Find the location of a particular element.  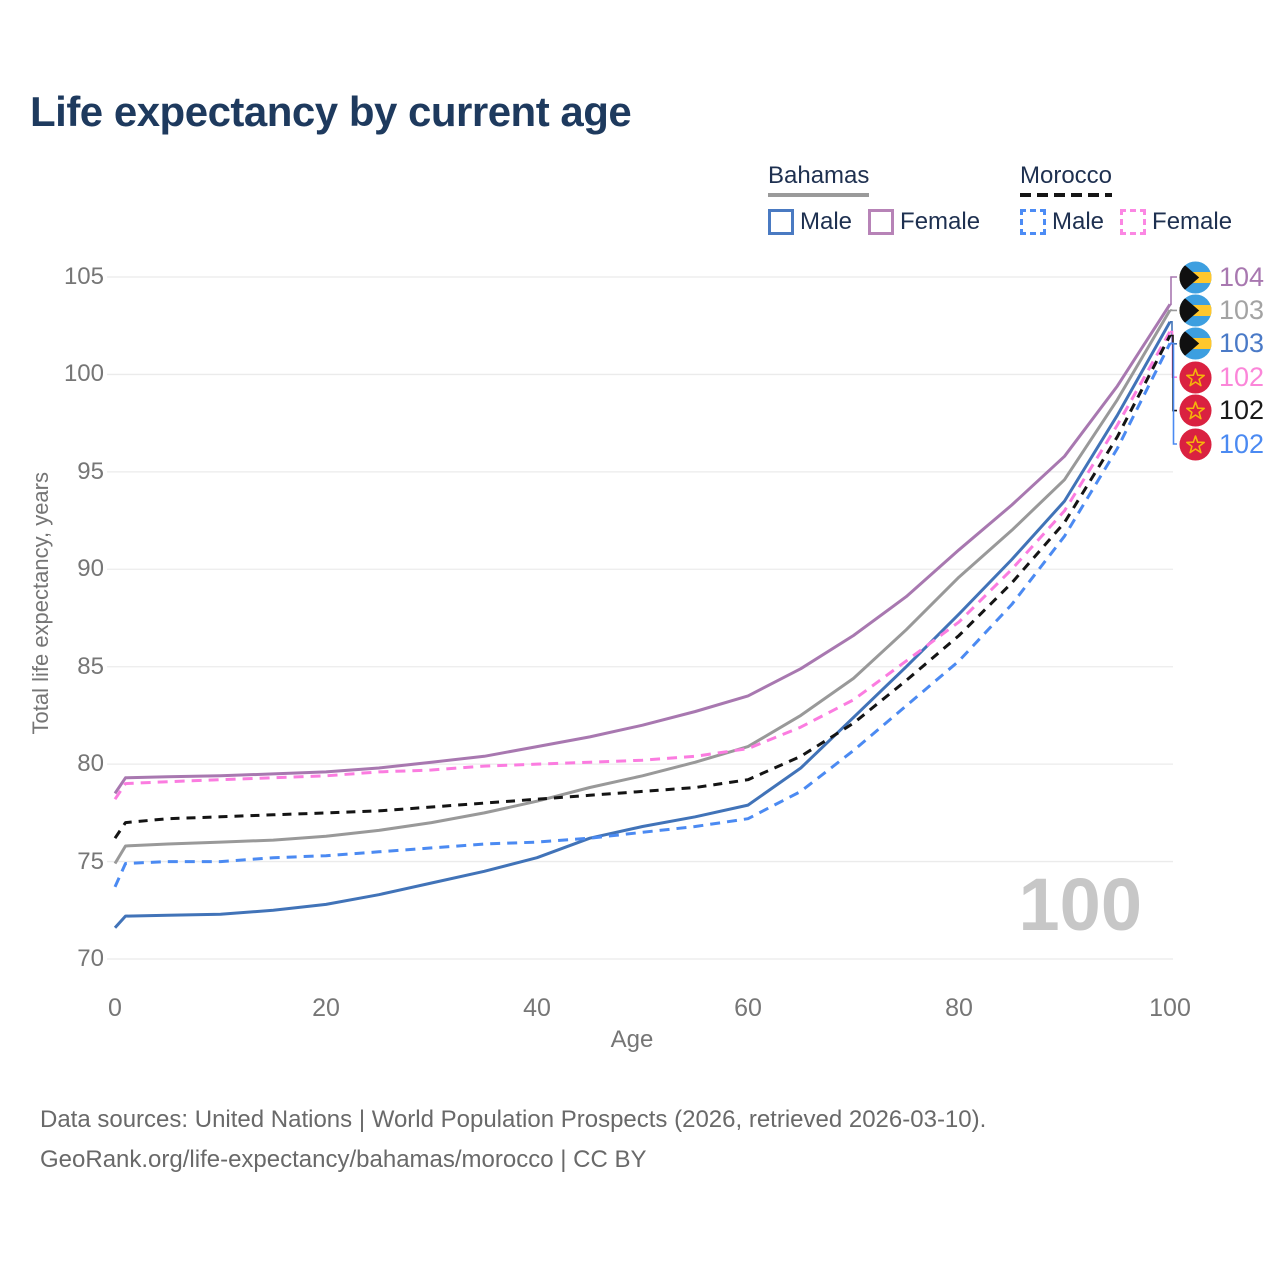

y-tick-label-85: 85 is located at coordinates (90, 666).